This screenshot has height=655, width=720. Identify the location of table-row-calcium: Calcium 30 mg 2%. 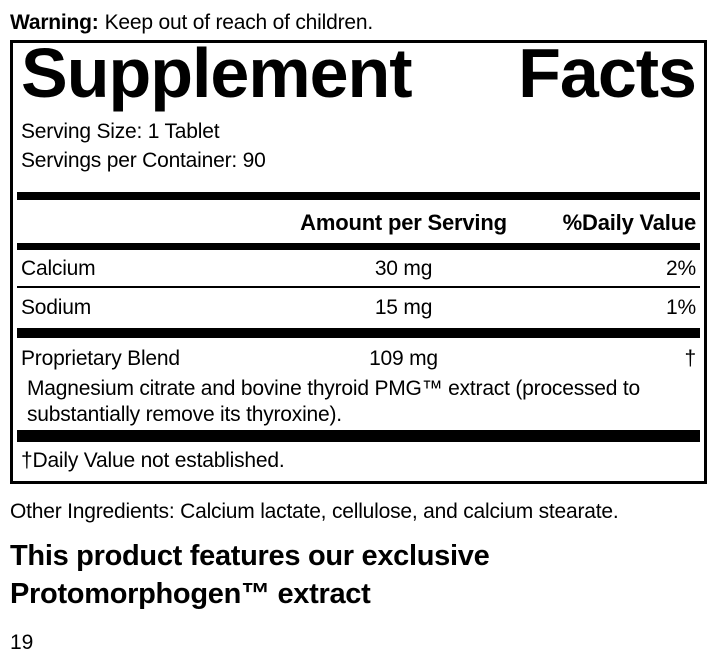
(358, 269).